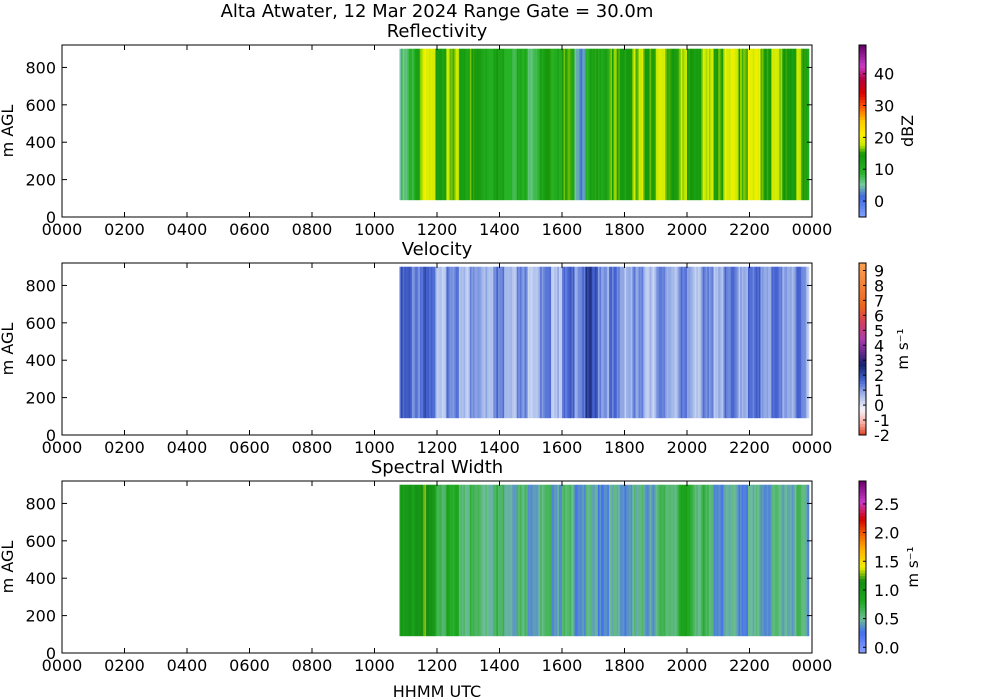 The width and height of the screenshot is (1000, 700). What do you see at coordinates (8, 131) in the screenshot?
I see `reflectivity-ylabel: m AGL` at bounding box center [8, 131].